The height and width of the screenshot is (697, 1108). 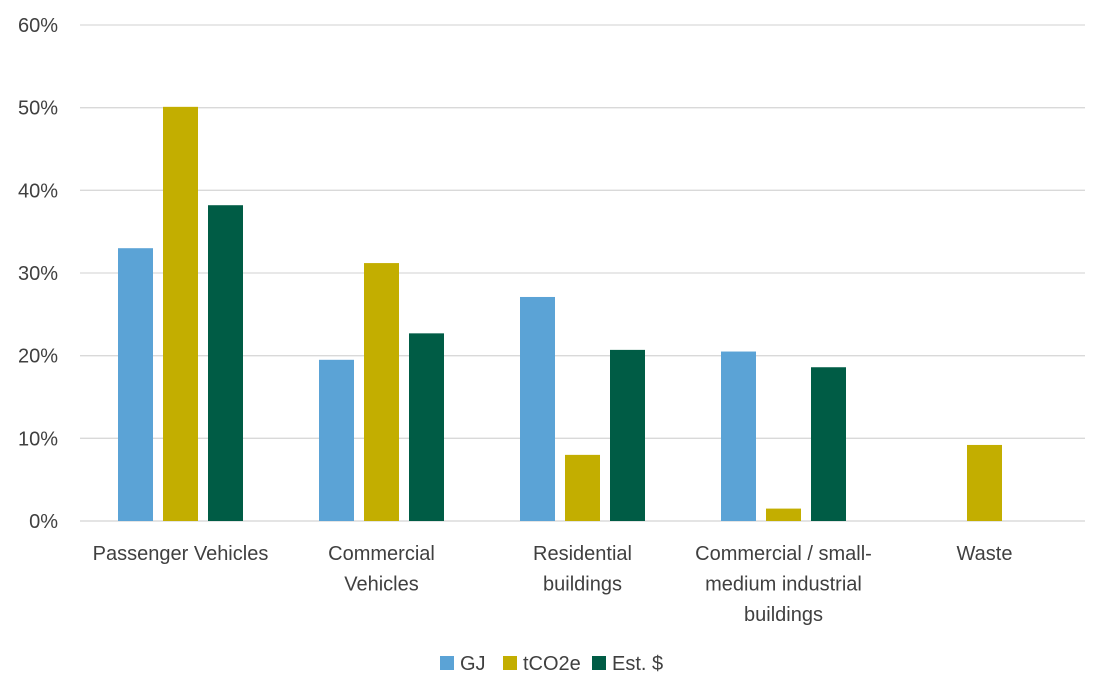 What do you see at coordinates (582, 554) in the screenshot?
I see `x-category-label-line: Residential` at bounding box center [582, 554].